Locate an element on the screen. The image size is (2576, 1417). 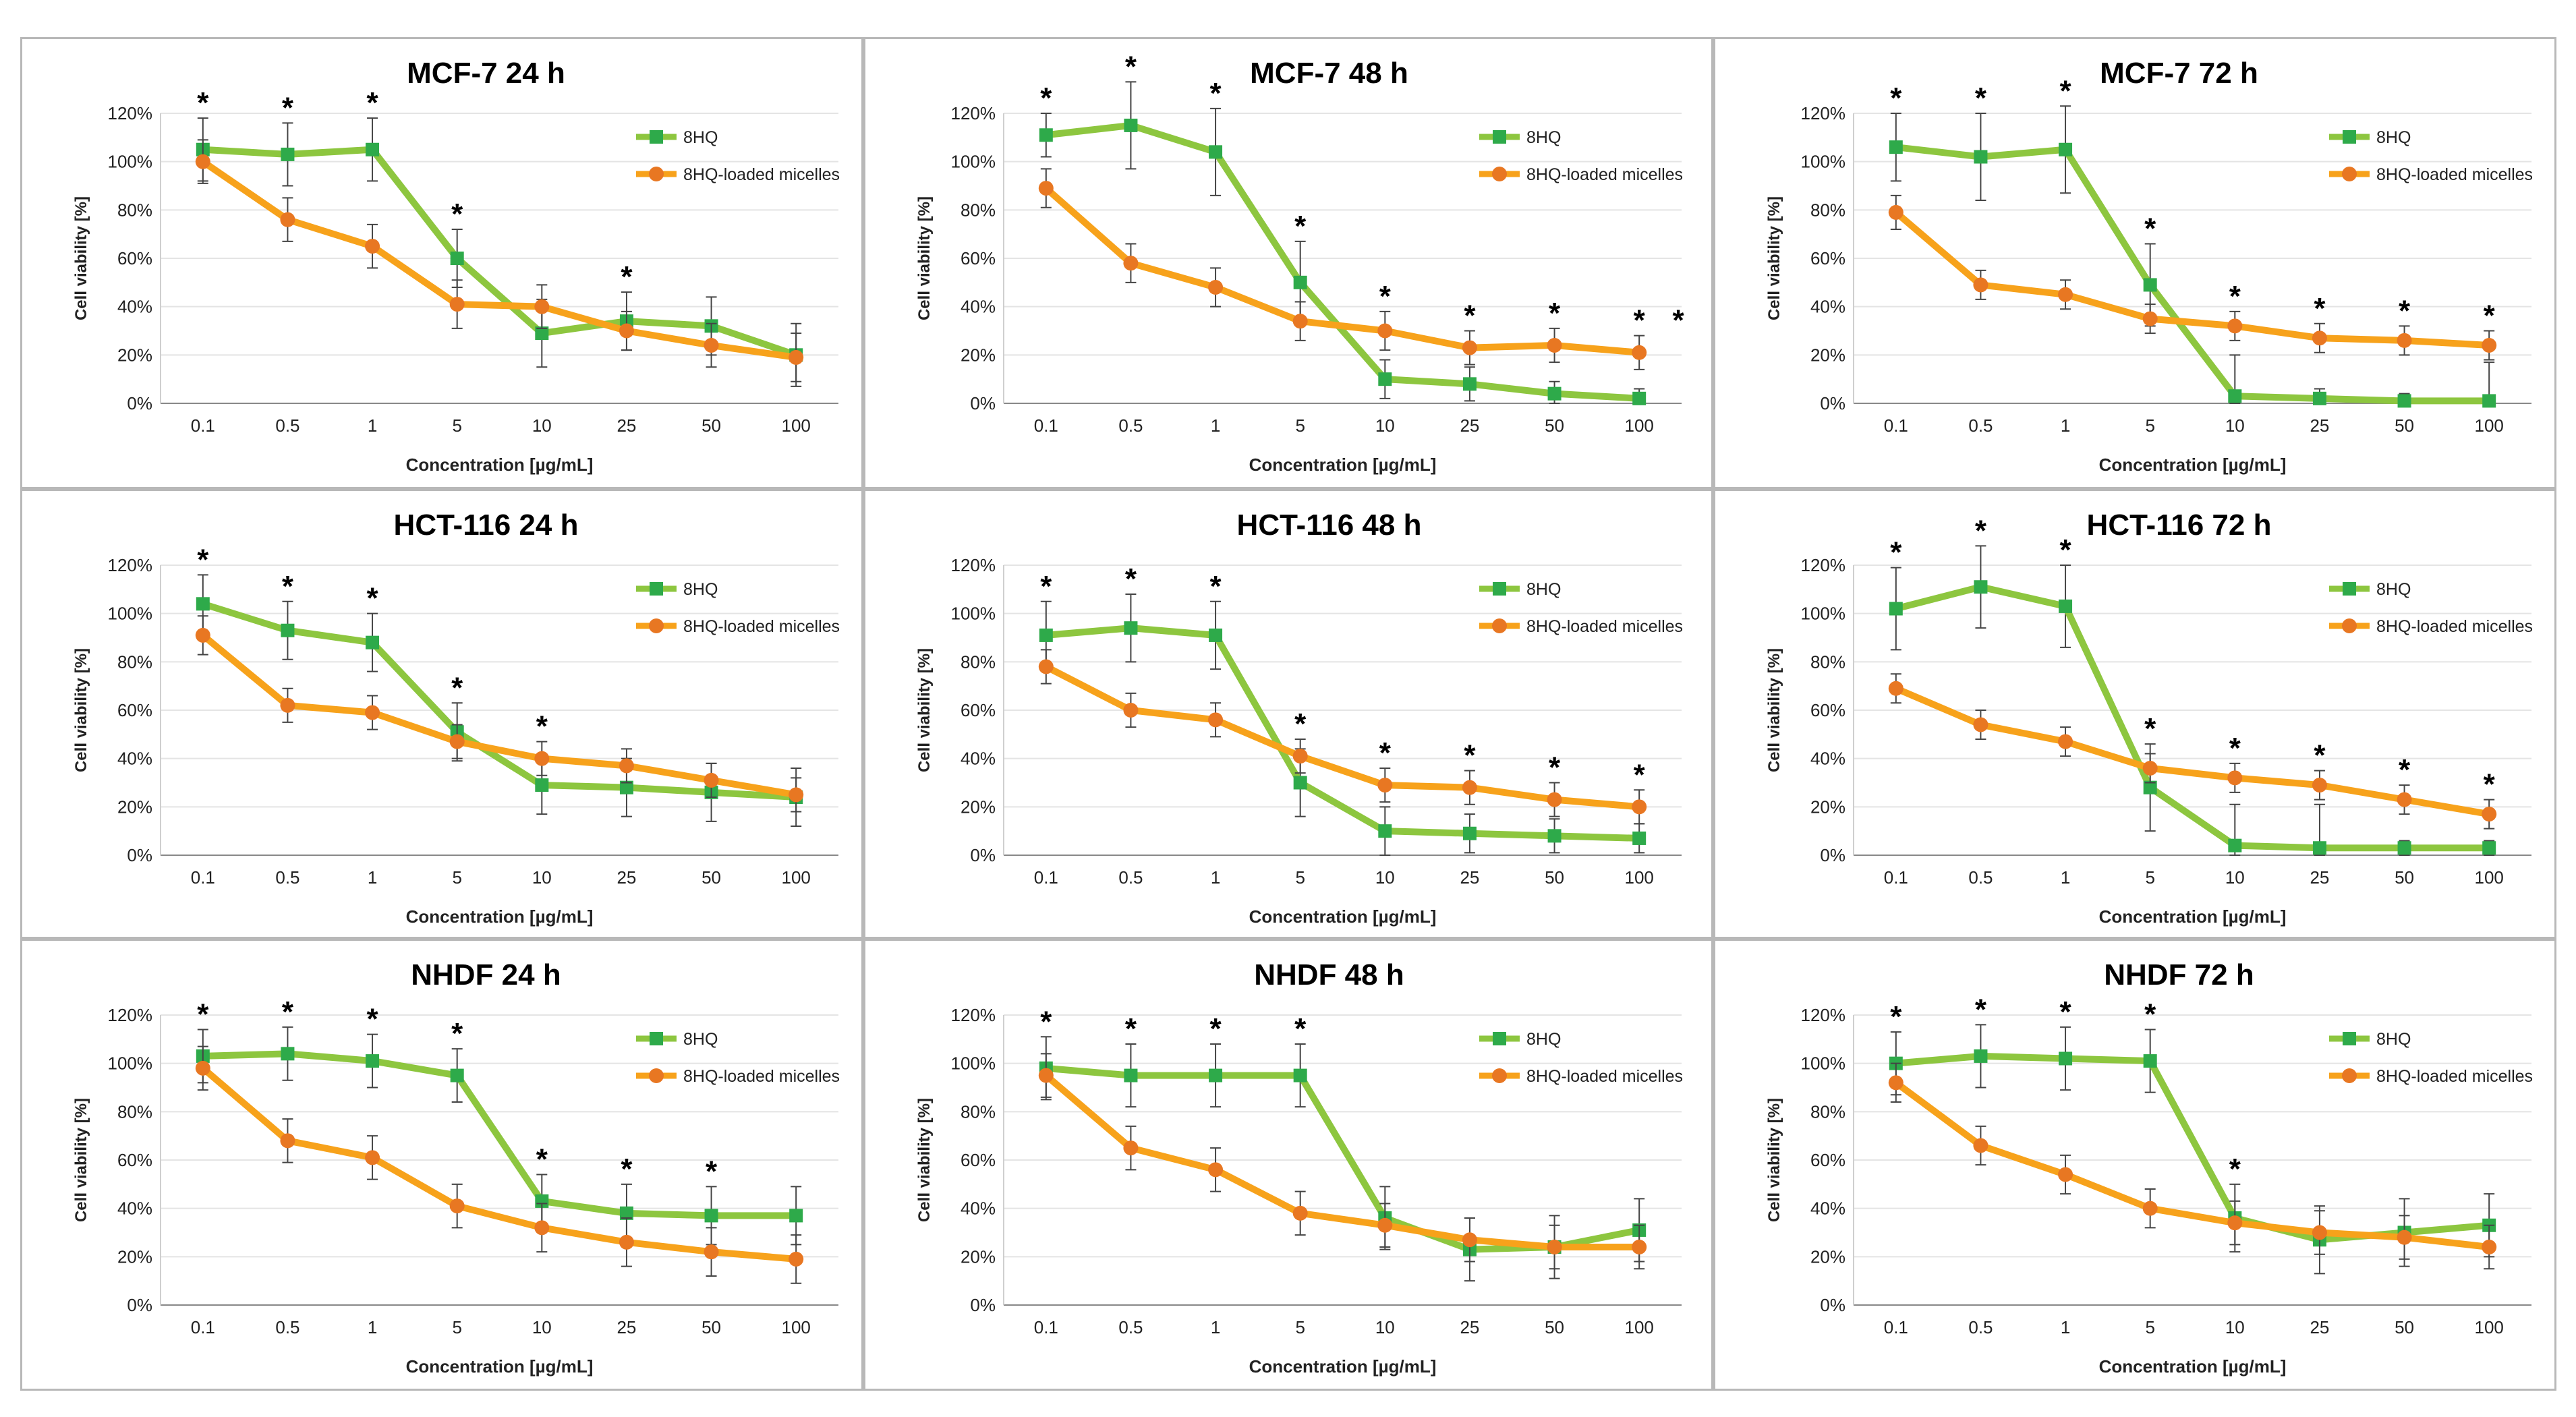
x-tick-label: 1 is located at coordinates (2065, 1327).